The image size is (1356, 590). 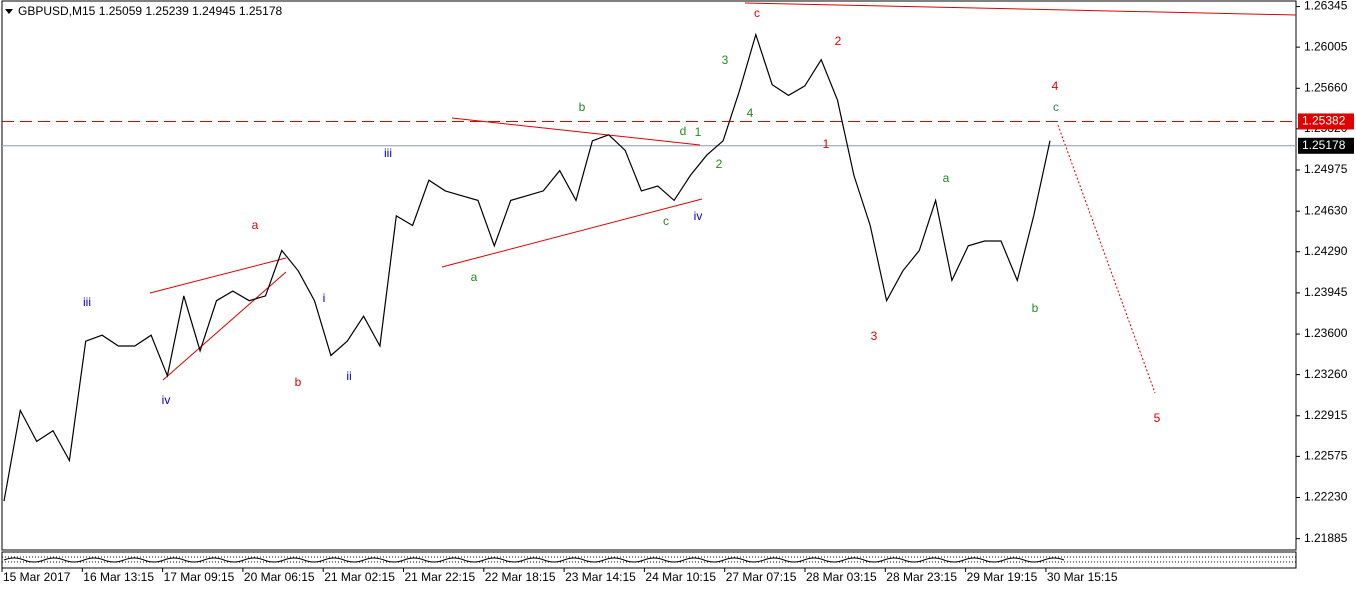 What do you see at coordinates (1326, 292) in the screenshot?
I see `y-tick-label: 1.23945` at bounding box center [1326, 292].